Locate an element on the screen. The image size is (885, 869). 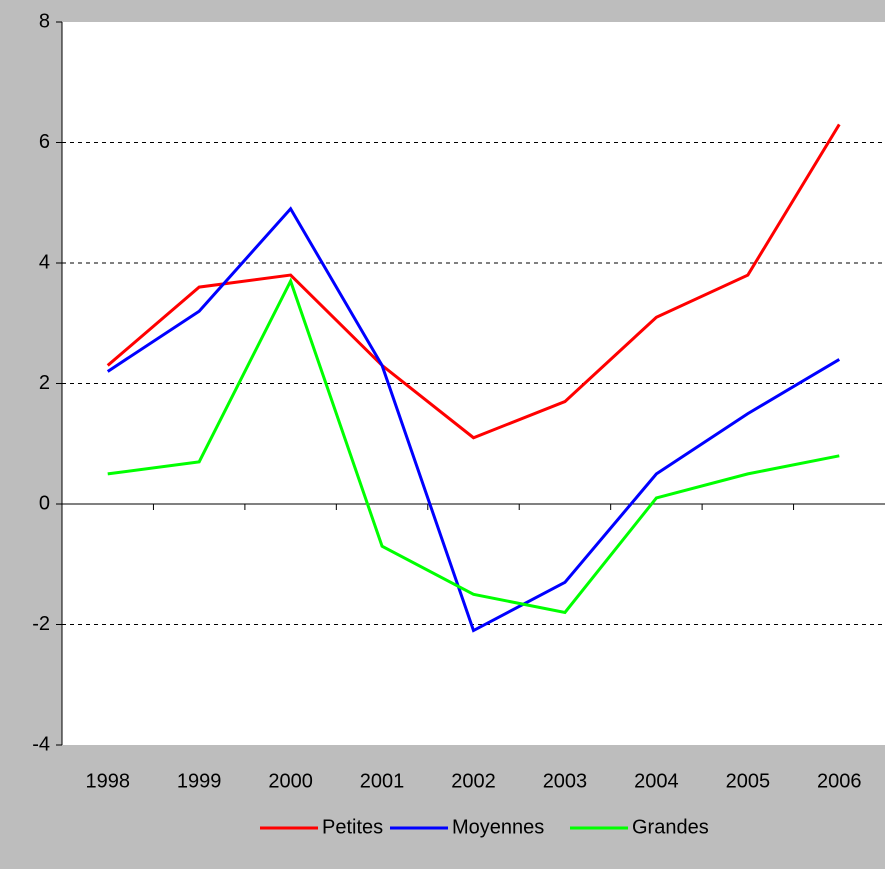
y-tick-label: 8 is located at coordinates (44, 21).